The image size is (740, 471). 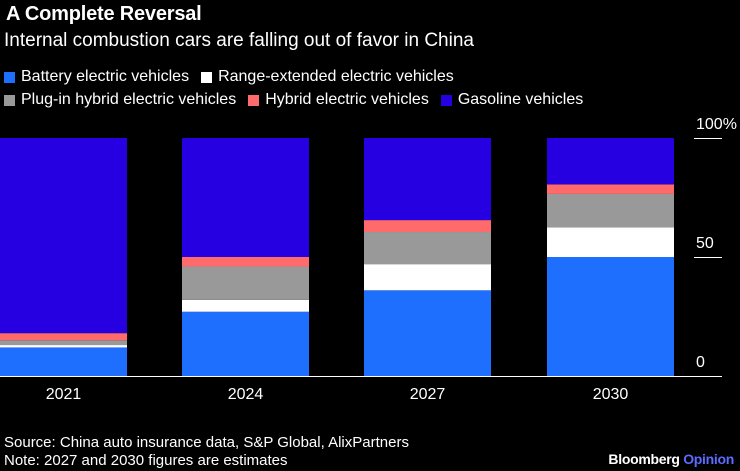 I want to click on bar-2030-range-extended-electric-vehicles, so click(x=610, y=242).